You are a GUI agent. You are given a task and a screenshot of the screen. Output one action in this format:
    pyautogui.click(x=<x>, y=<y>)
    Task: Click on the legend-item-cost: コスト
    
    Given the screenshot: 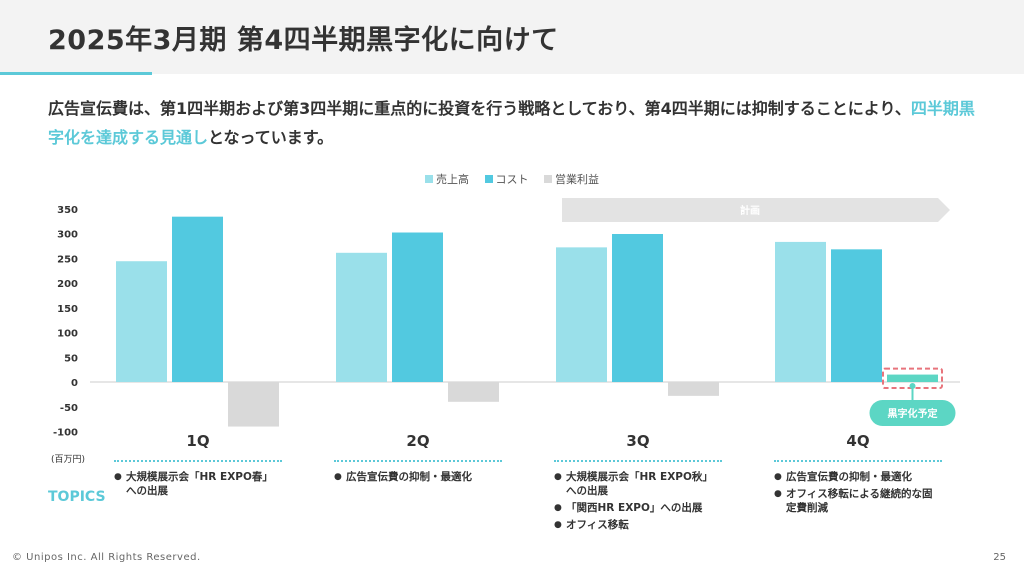 What is the action you would take?
    pyautogui.click(x=506, y=179)
    